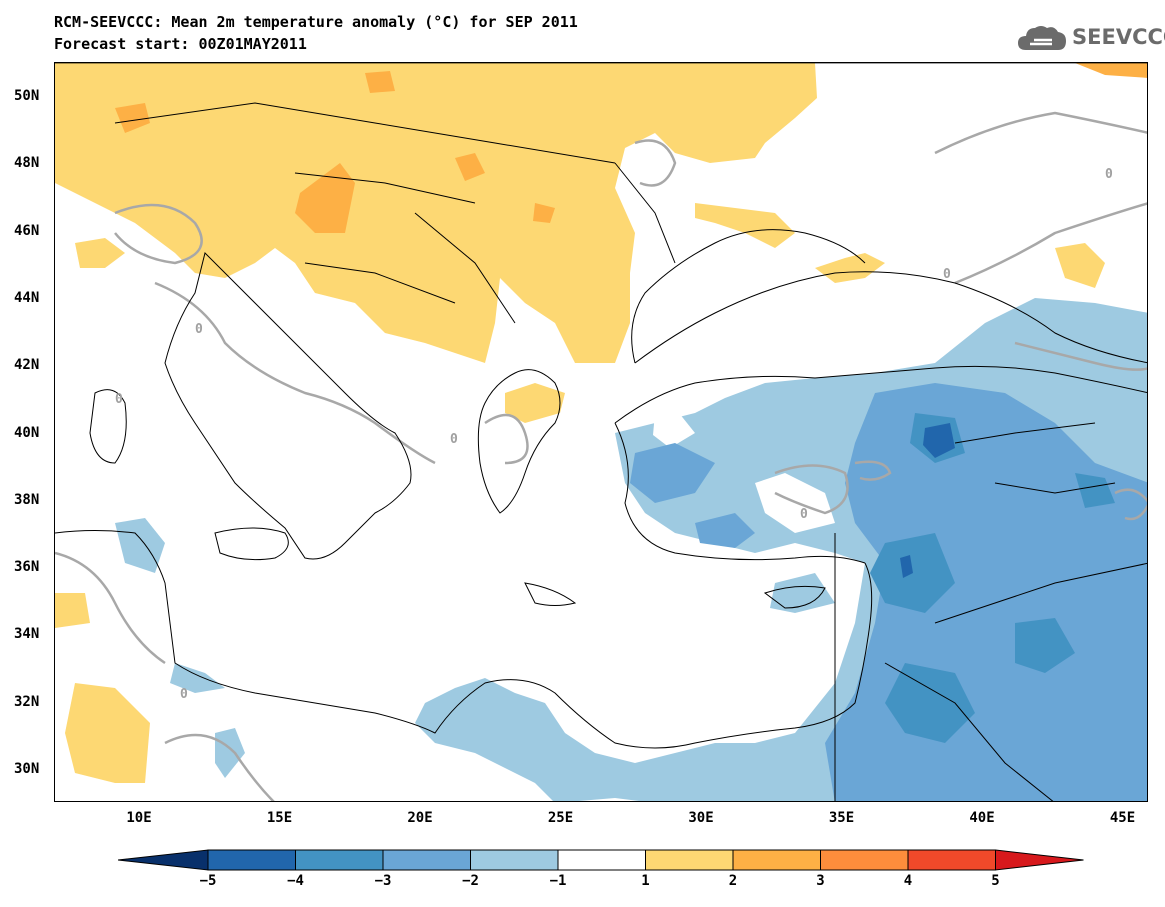  I want to click on cloud-icon, so click(1042, 38).